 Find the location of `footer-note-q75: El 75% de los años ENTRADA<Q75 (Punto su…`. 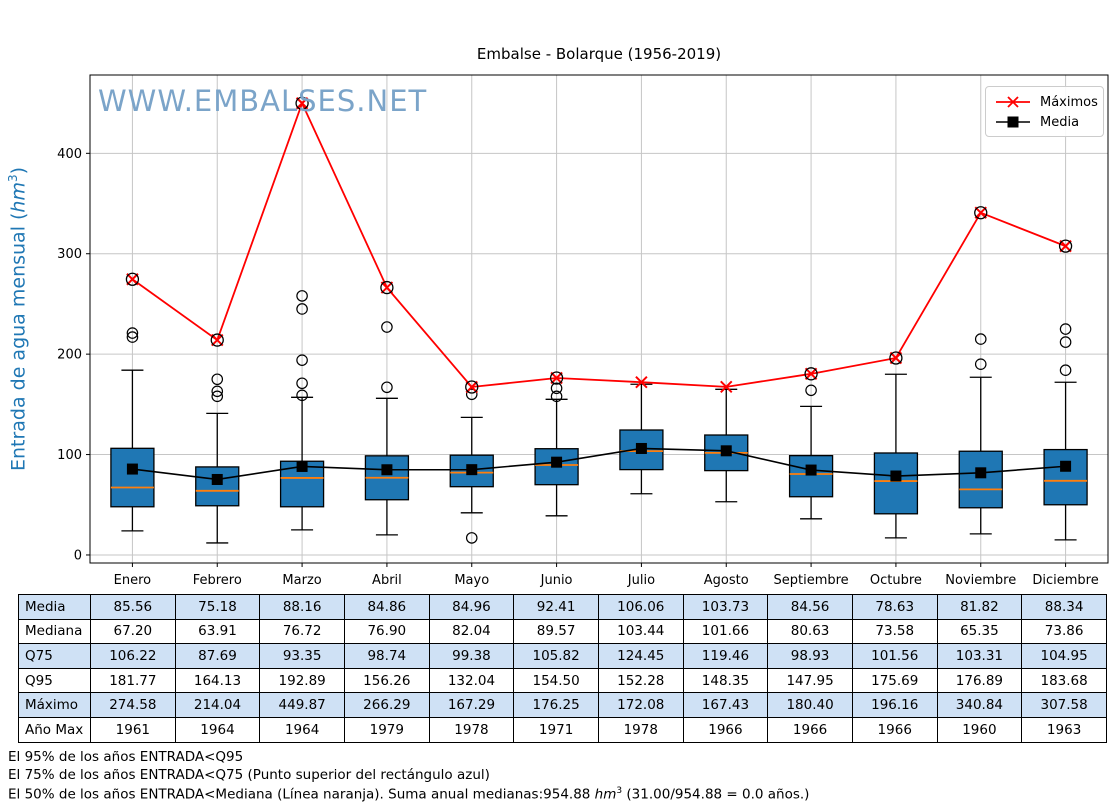

footer-note-q75: El 75% de los años ENTRADA<Q75 (Punto su… is located at coordinates (249, 775).